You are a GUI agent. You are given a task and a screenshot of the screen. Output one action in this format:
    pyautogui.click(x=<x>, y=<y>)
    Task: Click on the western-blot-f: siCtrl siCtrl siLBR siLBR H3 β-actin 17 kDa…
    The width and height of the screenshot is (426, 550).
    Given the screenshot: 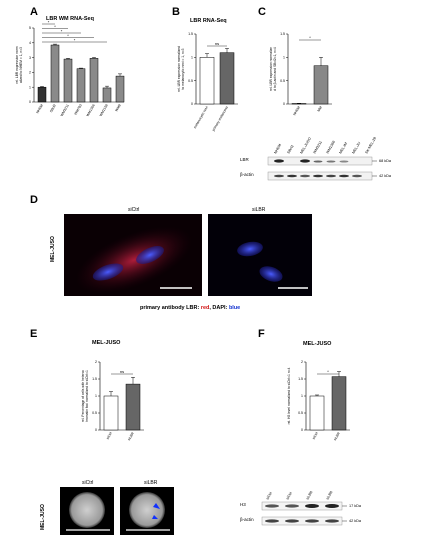 What is the action you would take?
    pyautogui.click(x=332, y=511)
    